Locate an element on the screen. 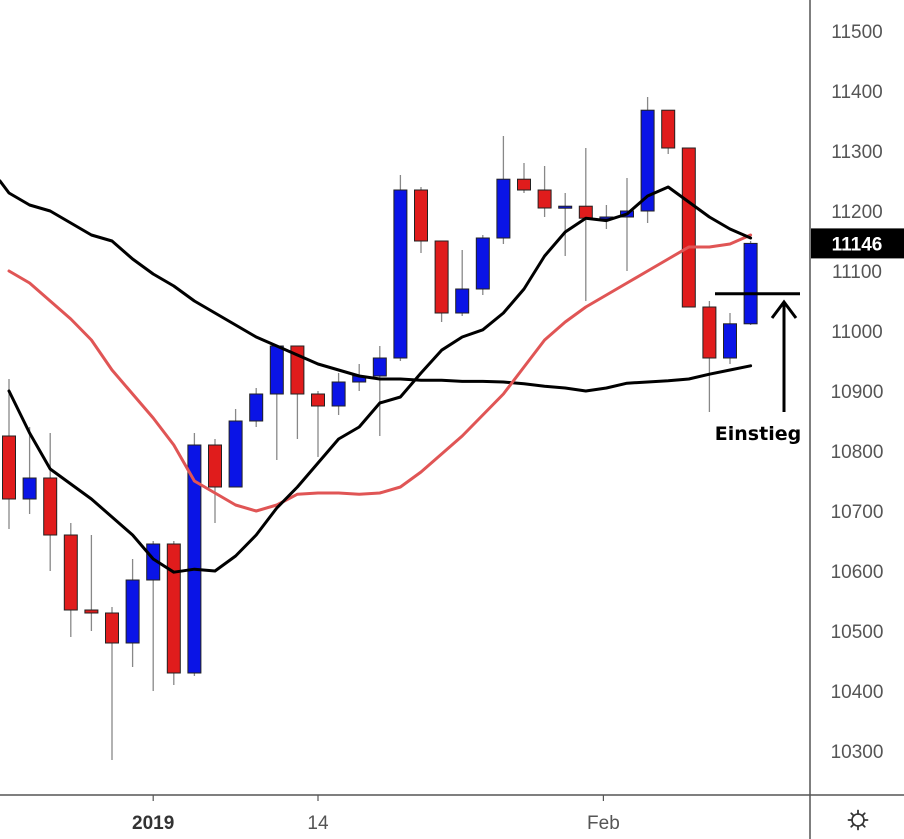 This screenshot has width=904, height=839. price-tick-label: 11000 is located at coordinates (856, 332).